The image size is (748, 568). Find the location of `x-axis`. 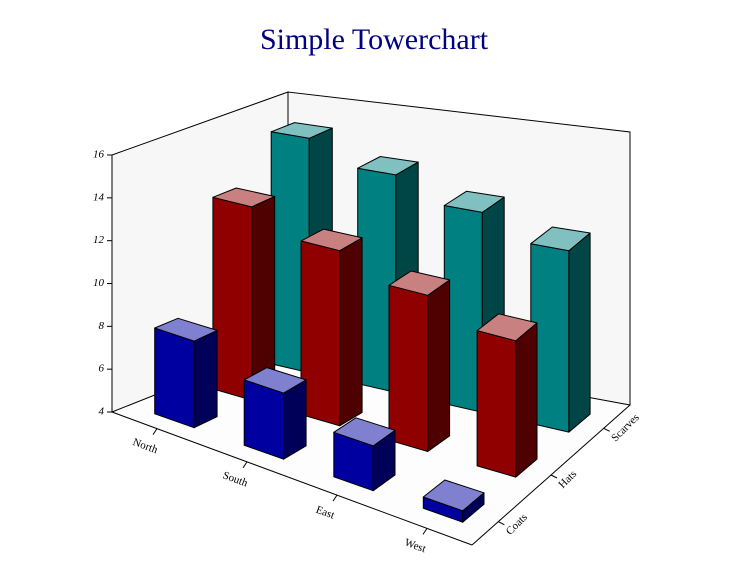

x-axis is located at coordinates (292, 478).